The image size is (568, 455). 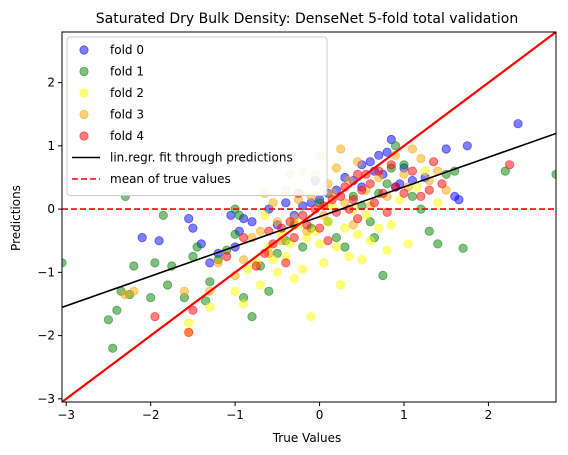 What do you see at coordinates (127, 136) in the screenshot?
I see `legend-label-fold-4: fold 4` at bounding box center [127, 136].